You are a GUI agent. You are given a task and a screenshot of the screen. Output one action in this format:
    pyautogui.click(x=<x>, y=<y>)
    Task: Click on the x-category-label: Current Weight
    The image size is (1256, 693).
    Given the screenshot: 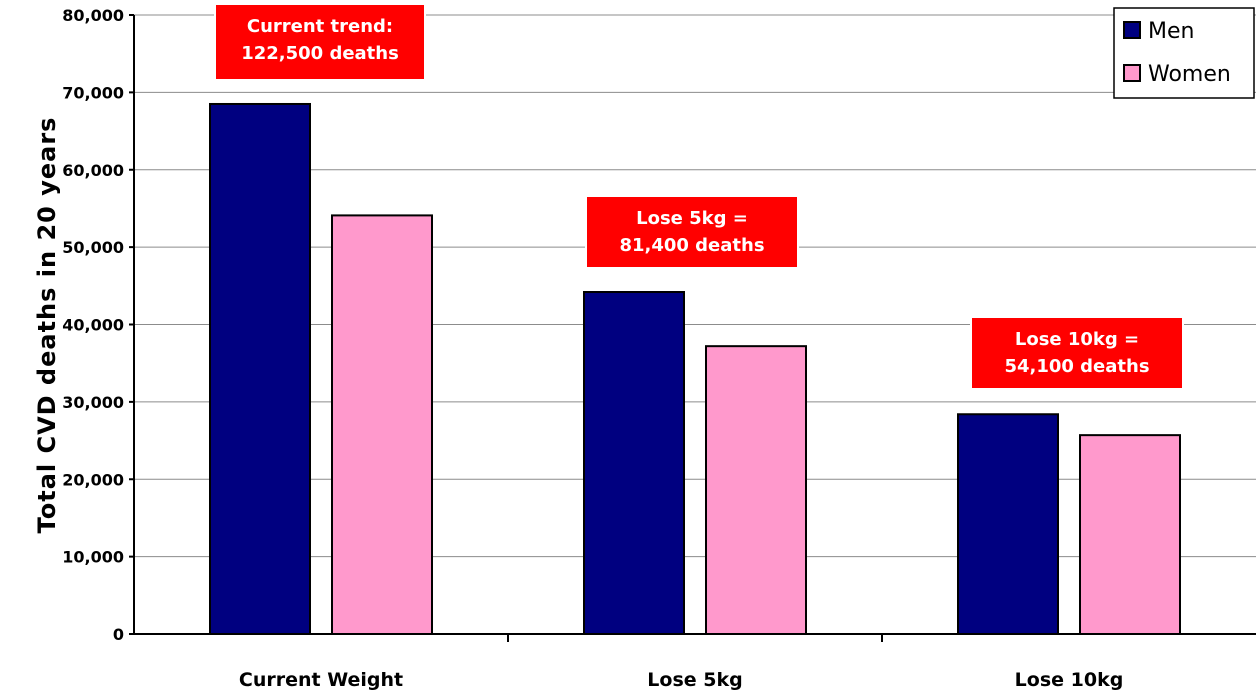 What is the action you would take?
    pyautogui.click(x=321, y=680)
    